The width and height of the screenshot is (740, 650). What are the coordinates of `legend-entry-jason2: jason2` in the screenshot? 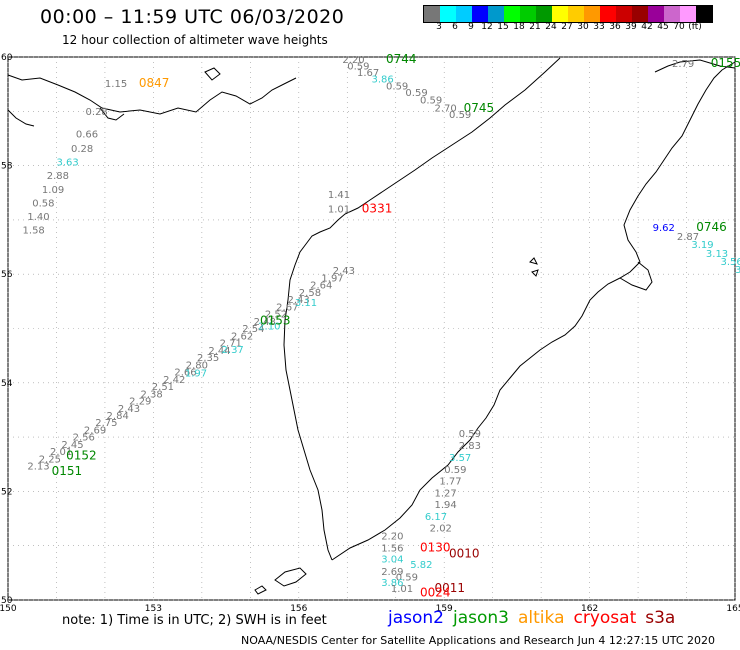 It's located at (416, 618).